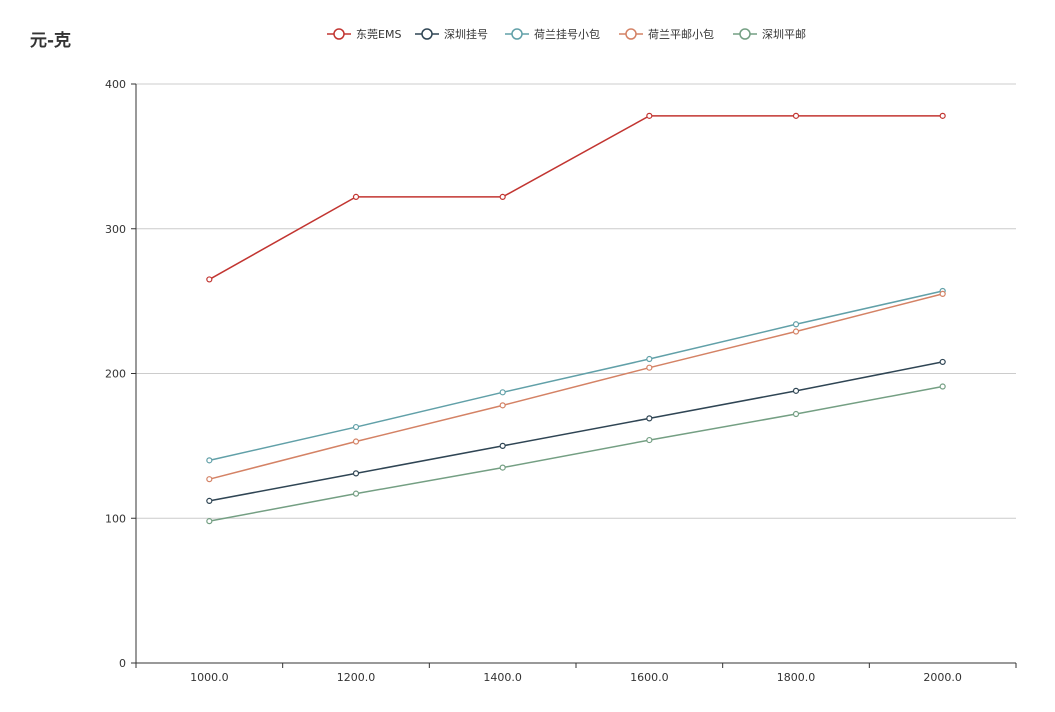  I want to click on legend-item: 深圳平邮, so click(769, 34).